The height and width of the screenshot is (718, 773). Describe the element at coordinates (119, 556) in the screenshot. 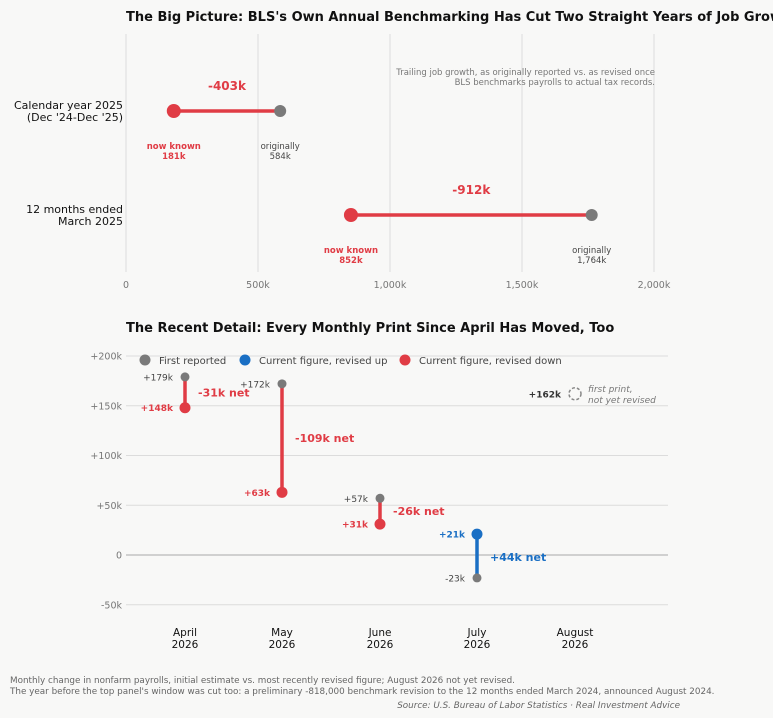

I see `y-tick-label: 0` at that location.